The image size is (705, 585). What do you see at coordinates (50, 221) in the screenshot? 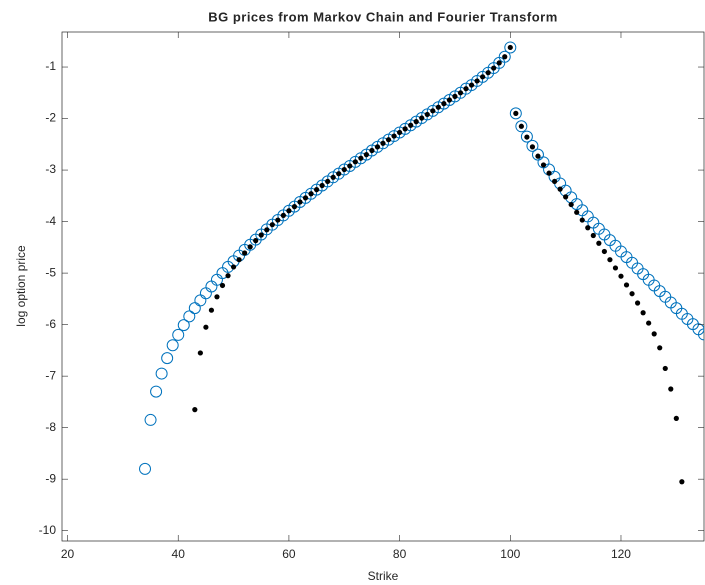
I see `y-tick-label: -4` at bounding box center [50, 221].